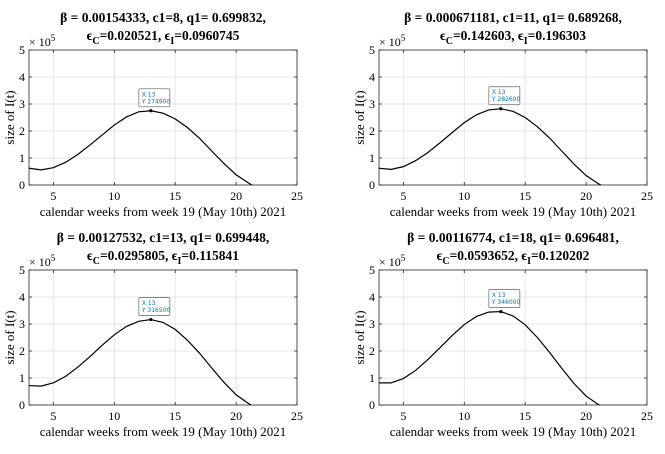 Image resolution: width=665 pixels, height=454 pixels. What do you see at coordinates (506, 99) in the screenshot?
I see `datatip-y-label: Y 282600` at bounding box center [506, 99].